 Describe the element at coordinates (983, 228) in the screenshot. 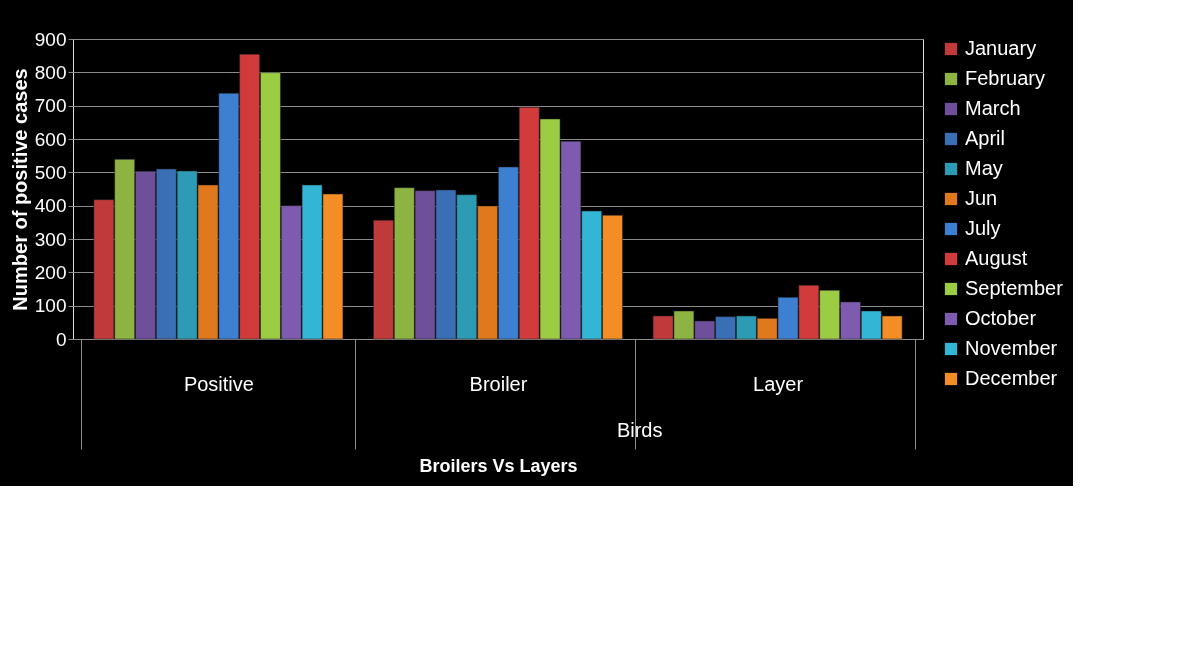

I see `legend-label: July` at that location.